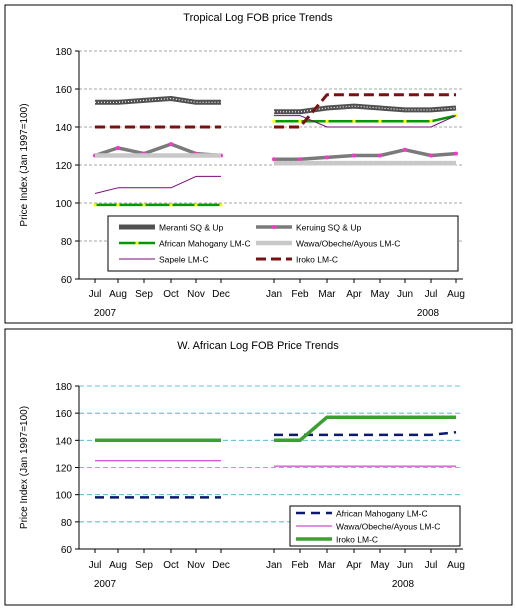 This screenshot has height=612, width=516. I want to click on legend-label: Keruing SQ & Up, so click(328, 228).